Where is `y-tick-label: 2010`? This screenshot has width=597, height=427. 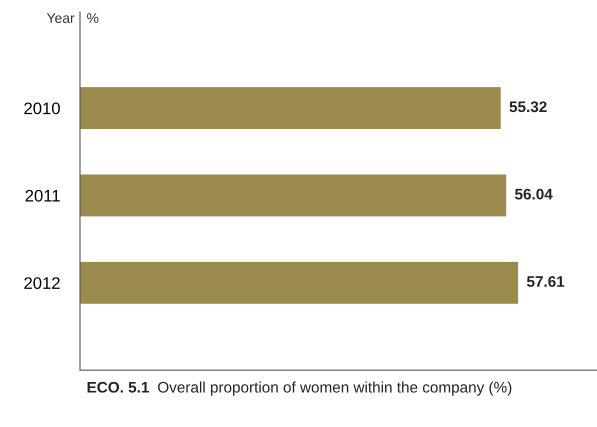
y-tick-label: 2010 is located at coordinates (42, 108).